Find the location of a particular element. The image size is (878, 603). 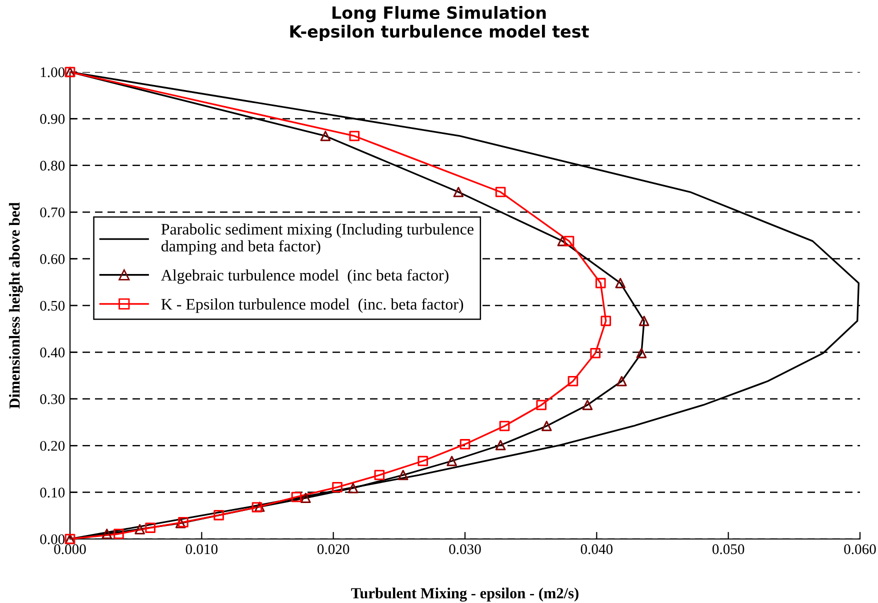

y-tick-label: 1.00 is located at coordinates (52, 72).